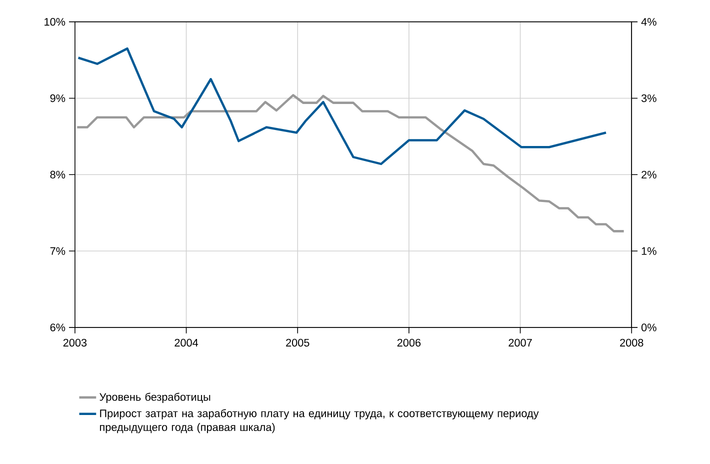  Describe the element at coordinates (75, 342) in the screenshot. I see `x-tick-label: 2003` at that location.